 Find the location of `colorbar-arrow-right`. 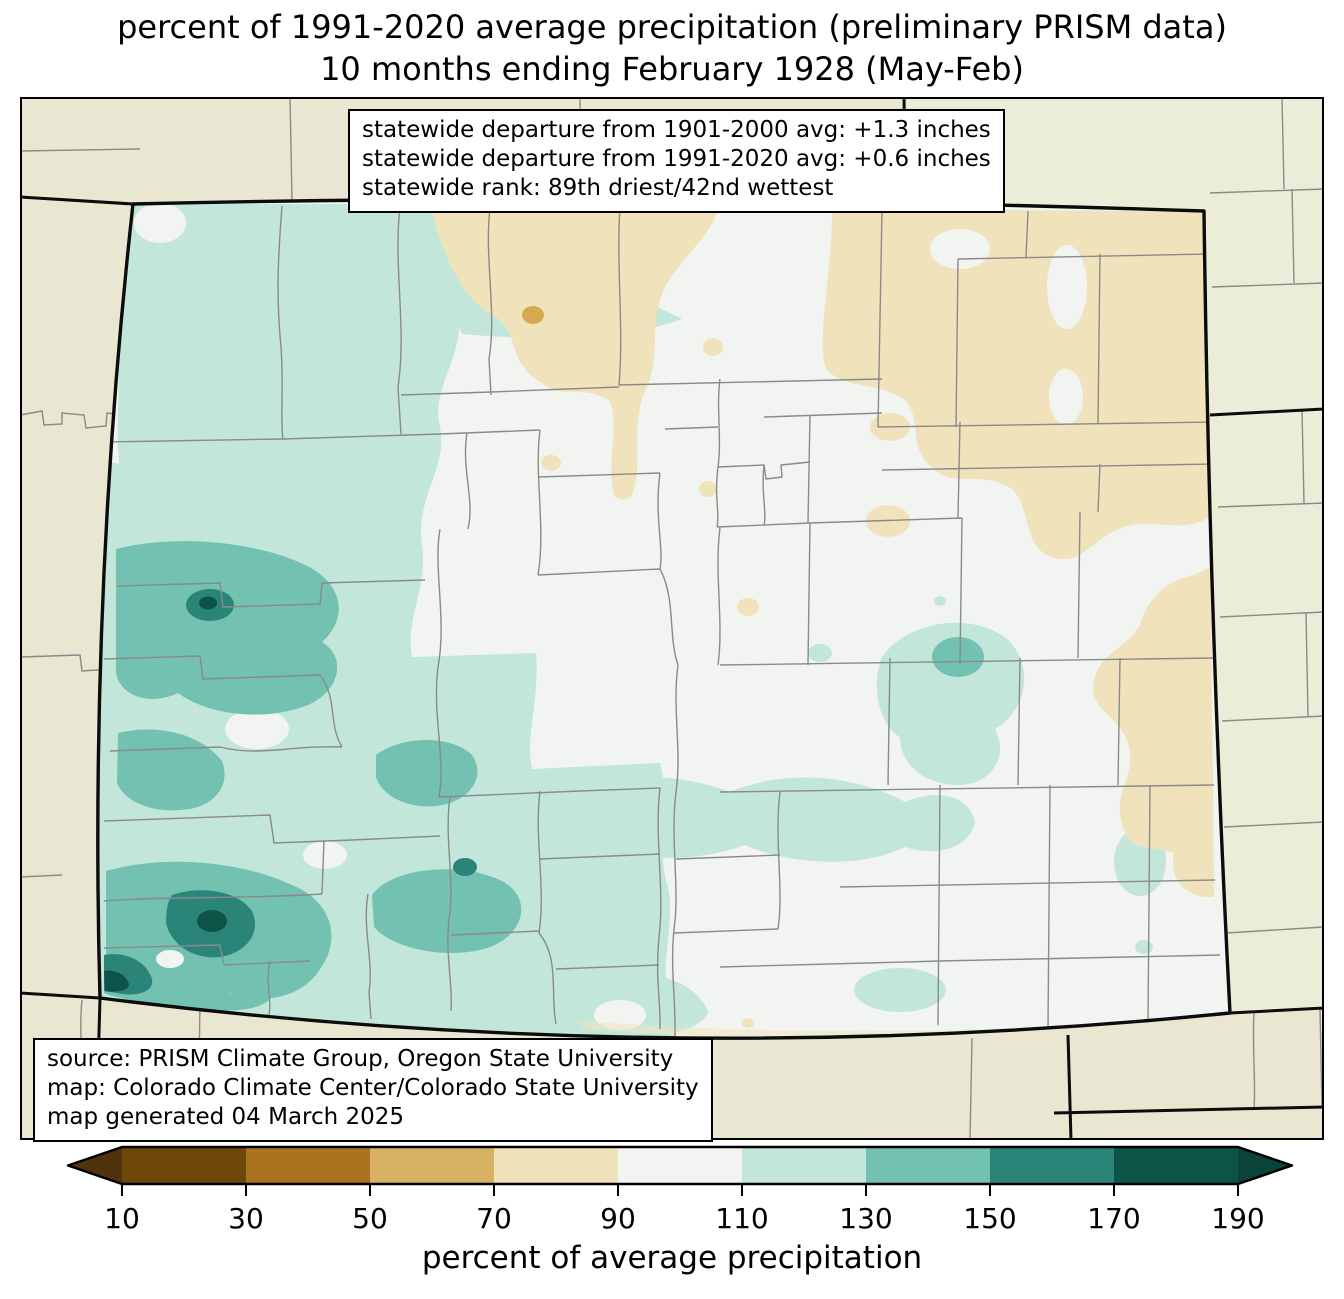

colorbar-arrow-right is located at coordinates (1265, 1165).